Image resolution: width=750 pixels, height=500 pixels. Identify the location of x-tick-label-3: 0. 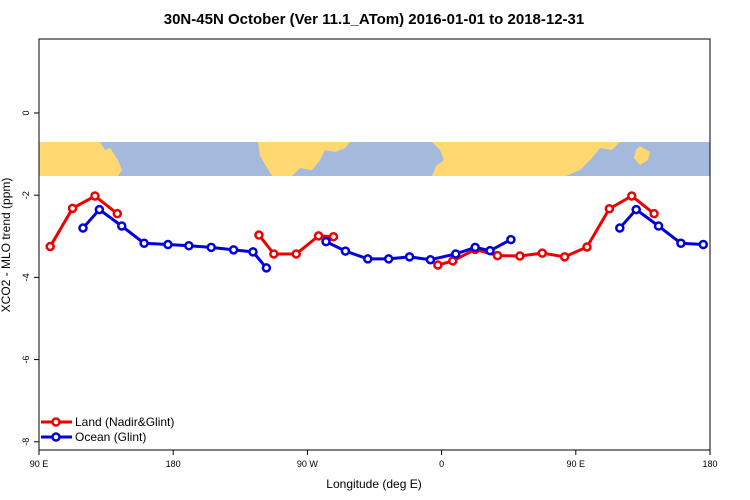
(441, 464).